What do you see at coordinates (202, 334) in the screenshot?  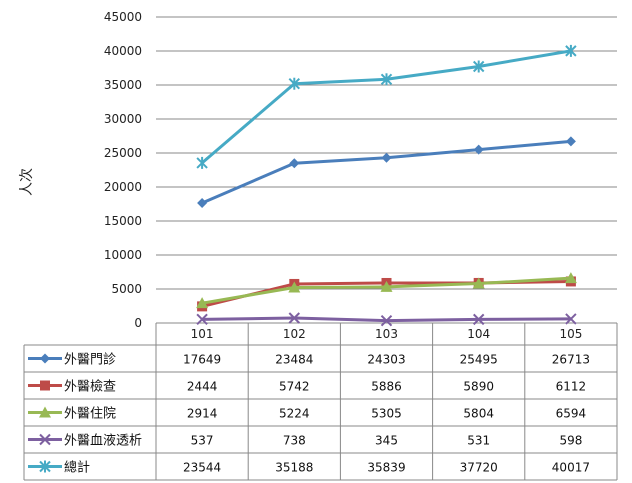 I see `x-tick-label: 101` at bounding box center [202, 334].